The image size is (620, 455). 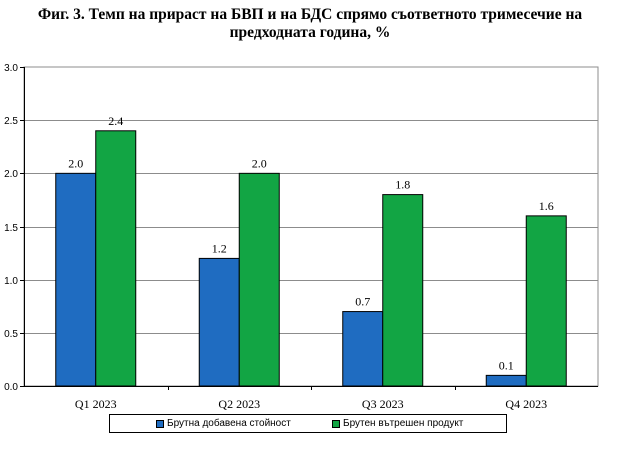 What do you see at coordinates (11, 228) in the screenshot?
I see `y-tick-label: 1.5` at bounding box center [11, 228].